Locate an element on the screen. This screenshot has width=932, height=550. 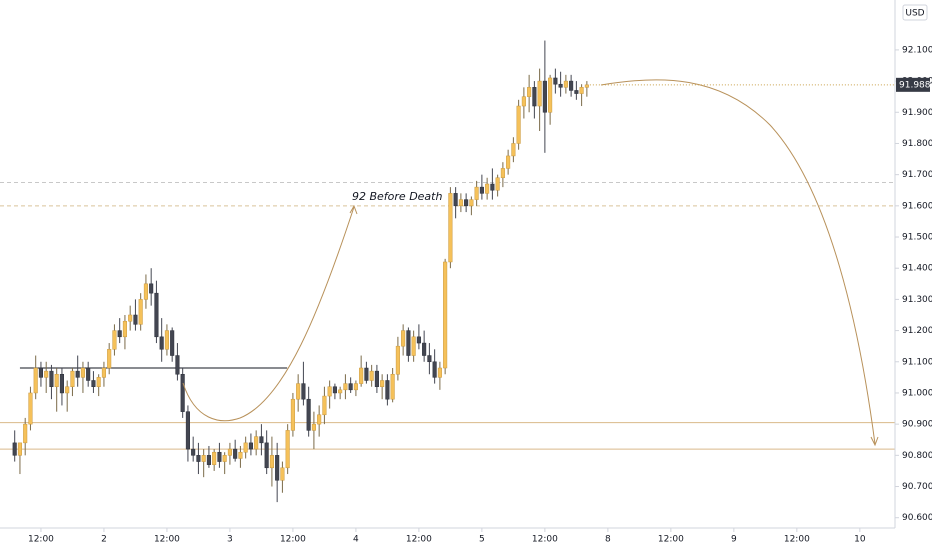
forecast-arrow is located at coordinates (268, 314).